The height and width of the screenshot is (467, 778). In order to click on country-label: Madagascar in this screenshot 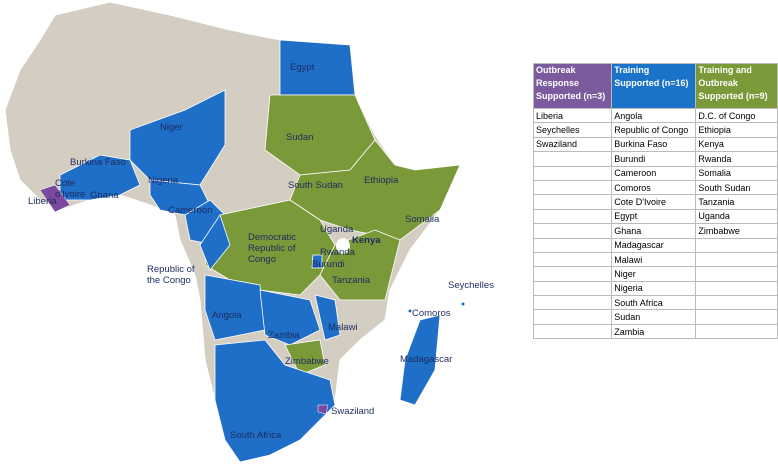, I will do `click(426, 359)`.